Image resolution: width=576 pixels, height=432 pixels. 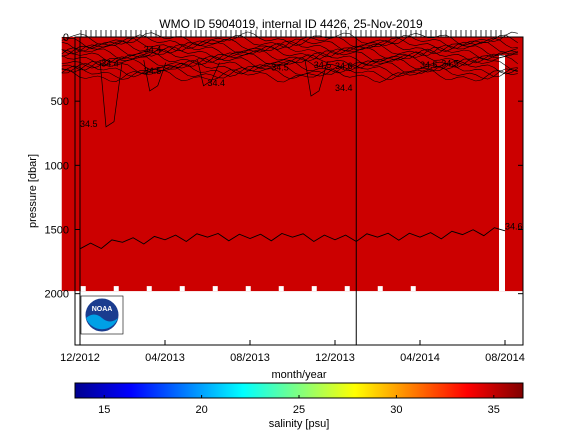 I want to click on y-tick-label: 1000, so click(x=57, y=166).